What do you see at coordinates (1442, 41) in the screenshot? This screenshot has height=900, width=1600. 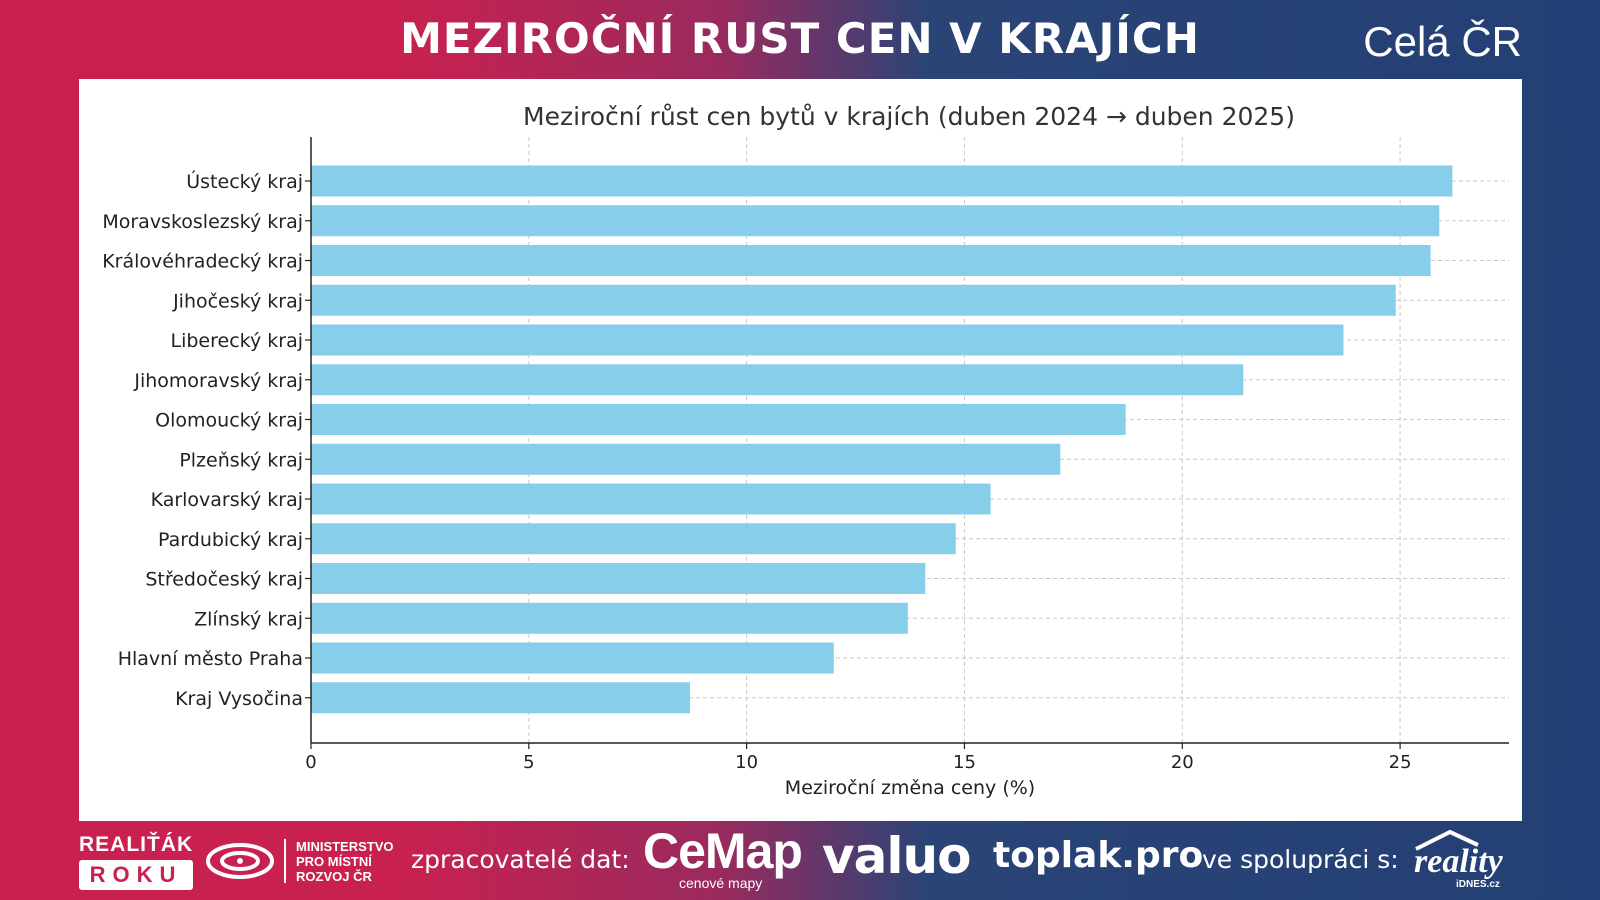 I see `region-label: Celá ČR` at bounding box center [1442, 41].